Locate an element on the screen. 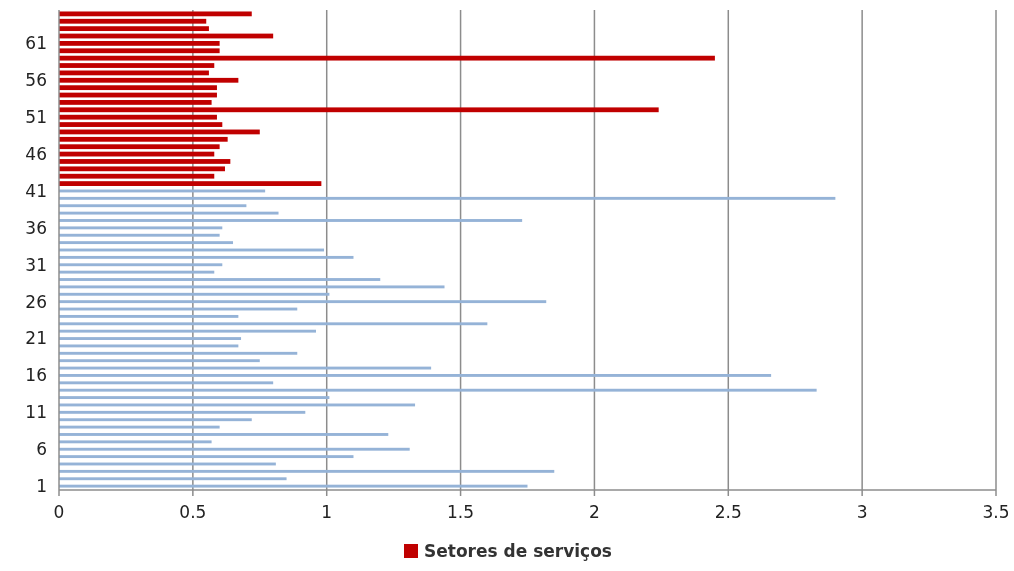  y-tick-label: 56 is located at coordinates (36, 80).